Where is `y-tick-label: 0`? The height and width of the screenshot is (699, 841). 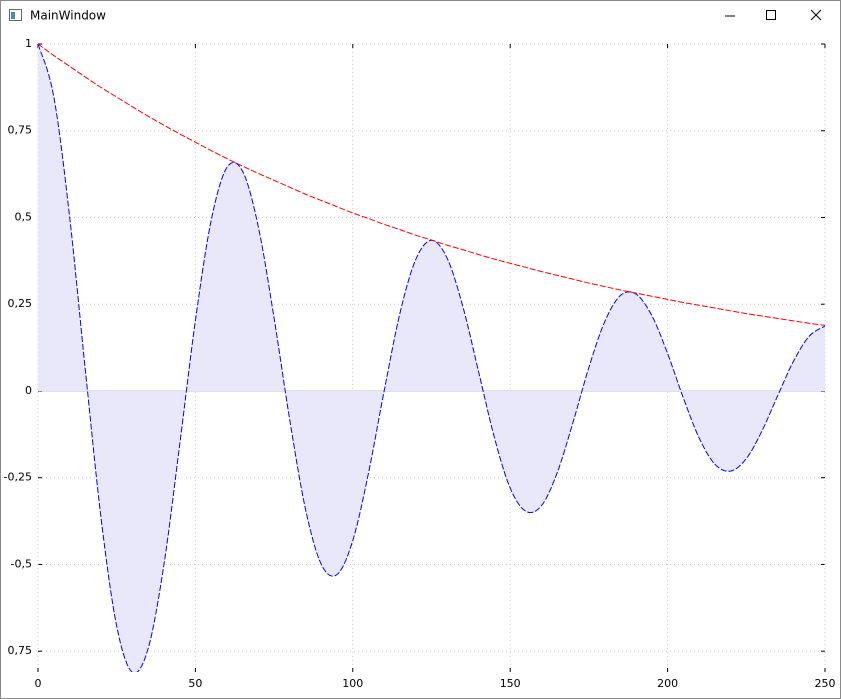
y-tick-label: 0 is located at coordinates (28, 390).